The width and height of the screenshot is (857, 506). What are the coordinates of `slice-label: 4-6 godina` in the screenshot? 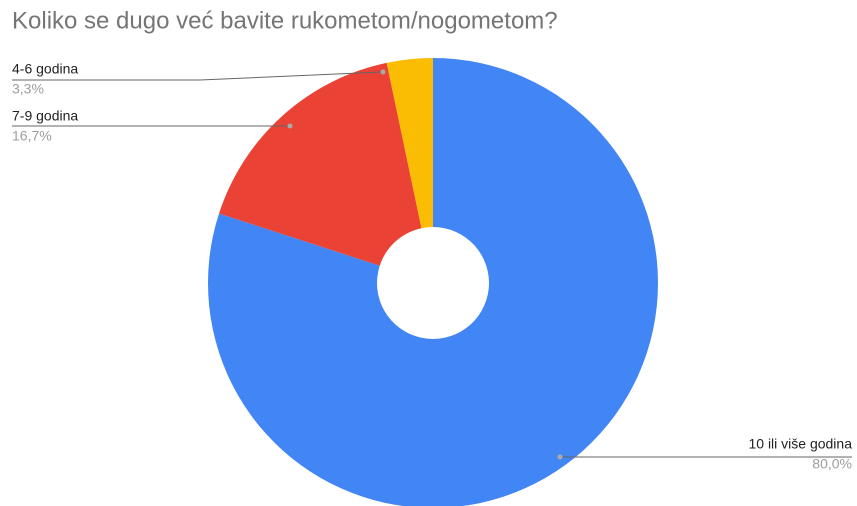 It's located at (45, 69).